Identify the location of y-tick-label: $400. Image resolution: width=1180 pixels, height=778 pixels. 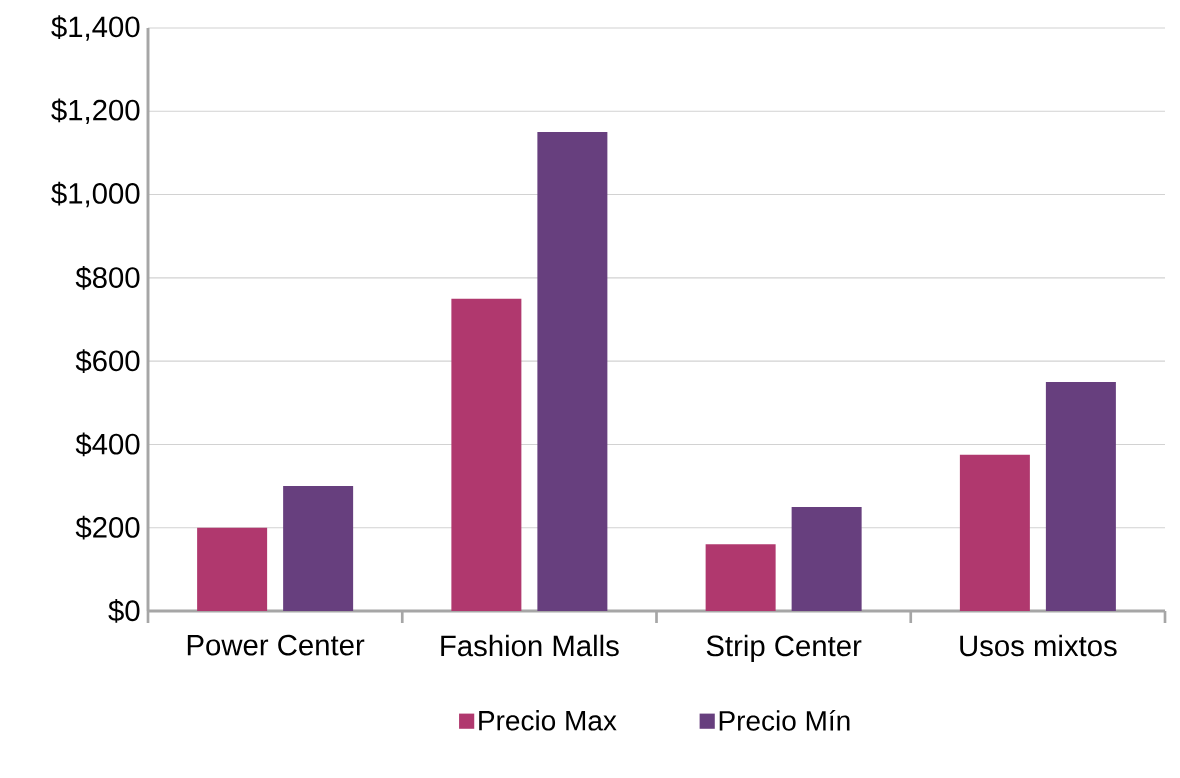
(107, 444).